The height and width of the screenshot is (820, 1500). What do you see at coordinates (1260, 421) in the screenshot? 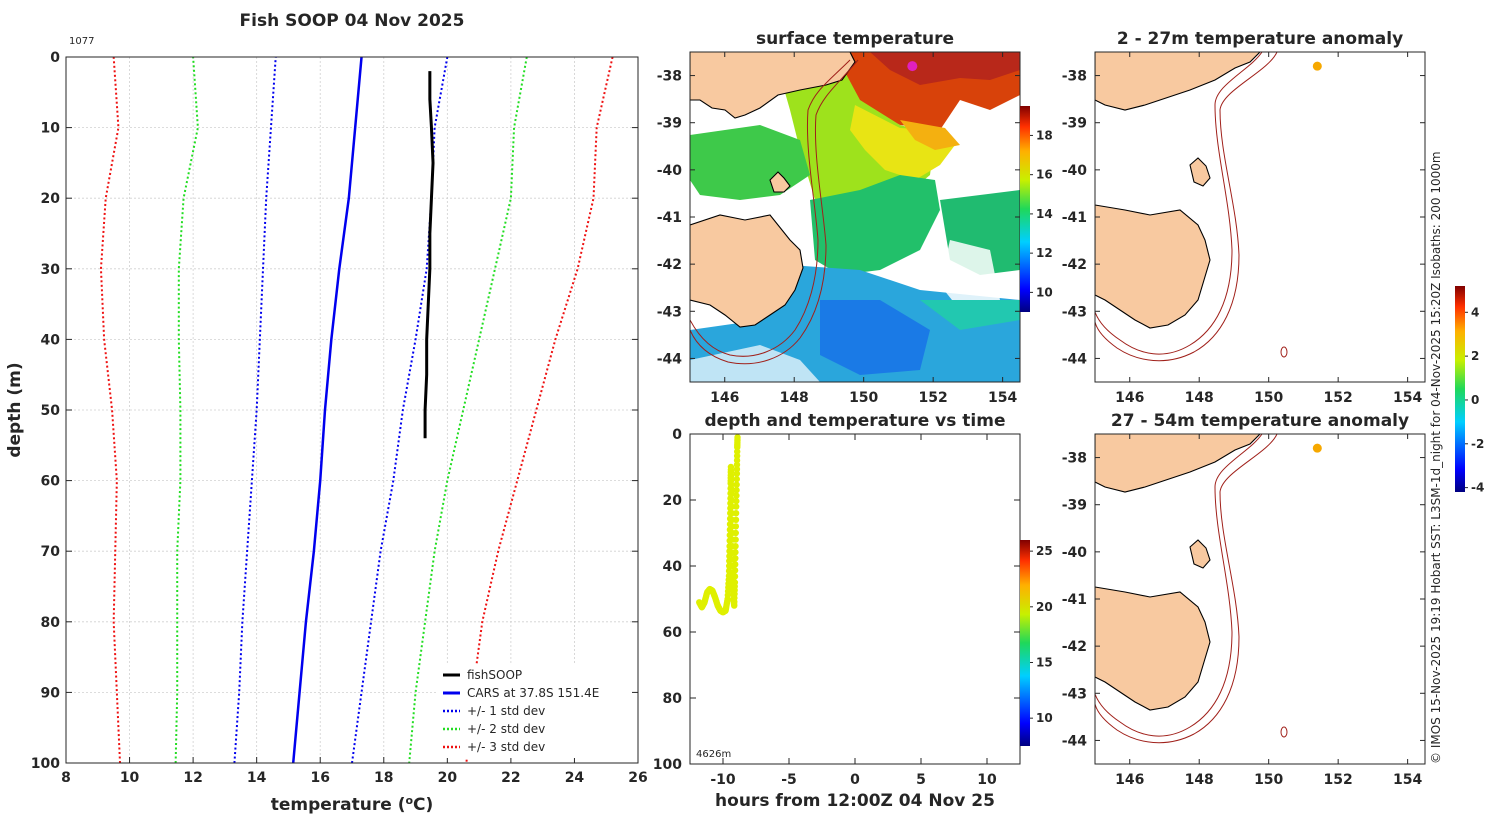
I see `anomaly2-title: 27 - 54m temperature anomaly` at bounding box center [1260, 421].